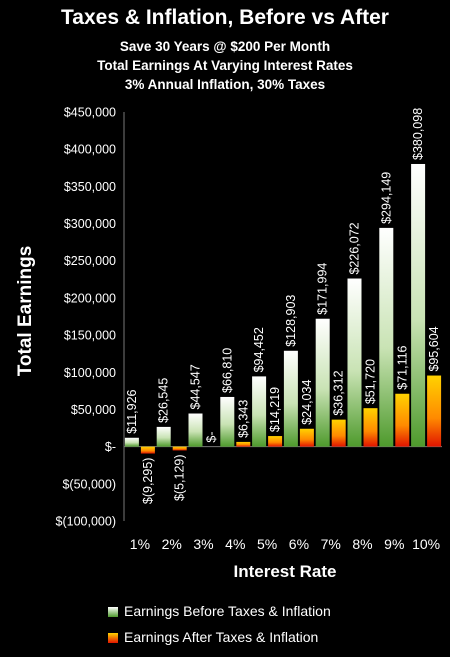  What do you see at coordinates (225, 46) in the screenshot?
I see `chart-subtitle-1: Save 30 Years @ $200 Per Month` at bounding box center [225, 46].